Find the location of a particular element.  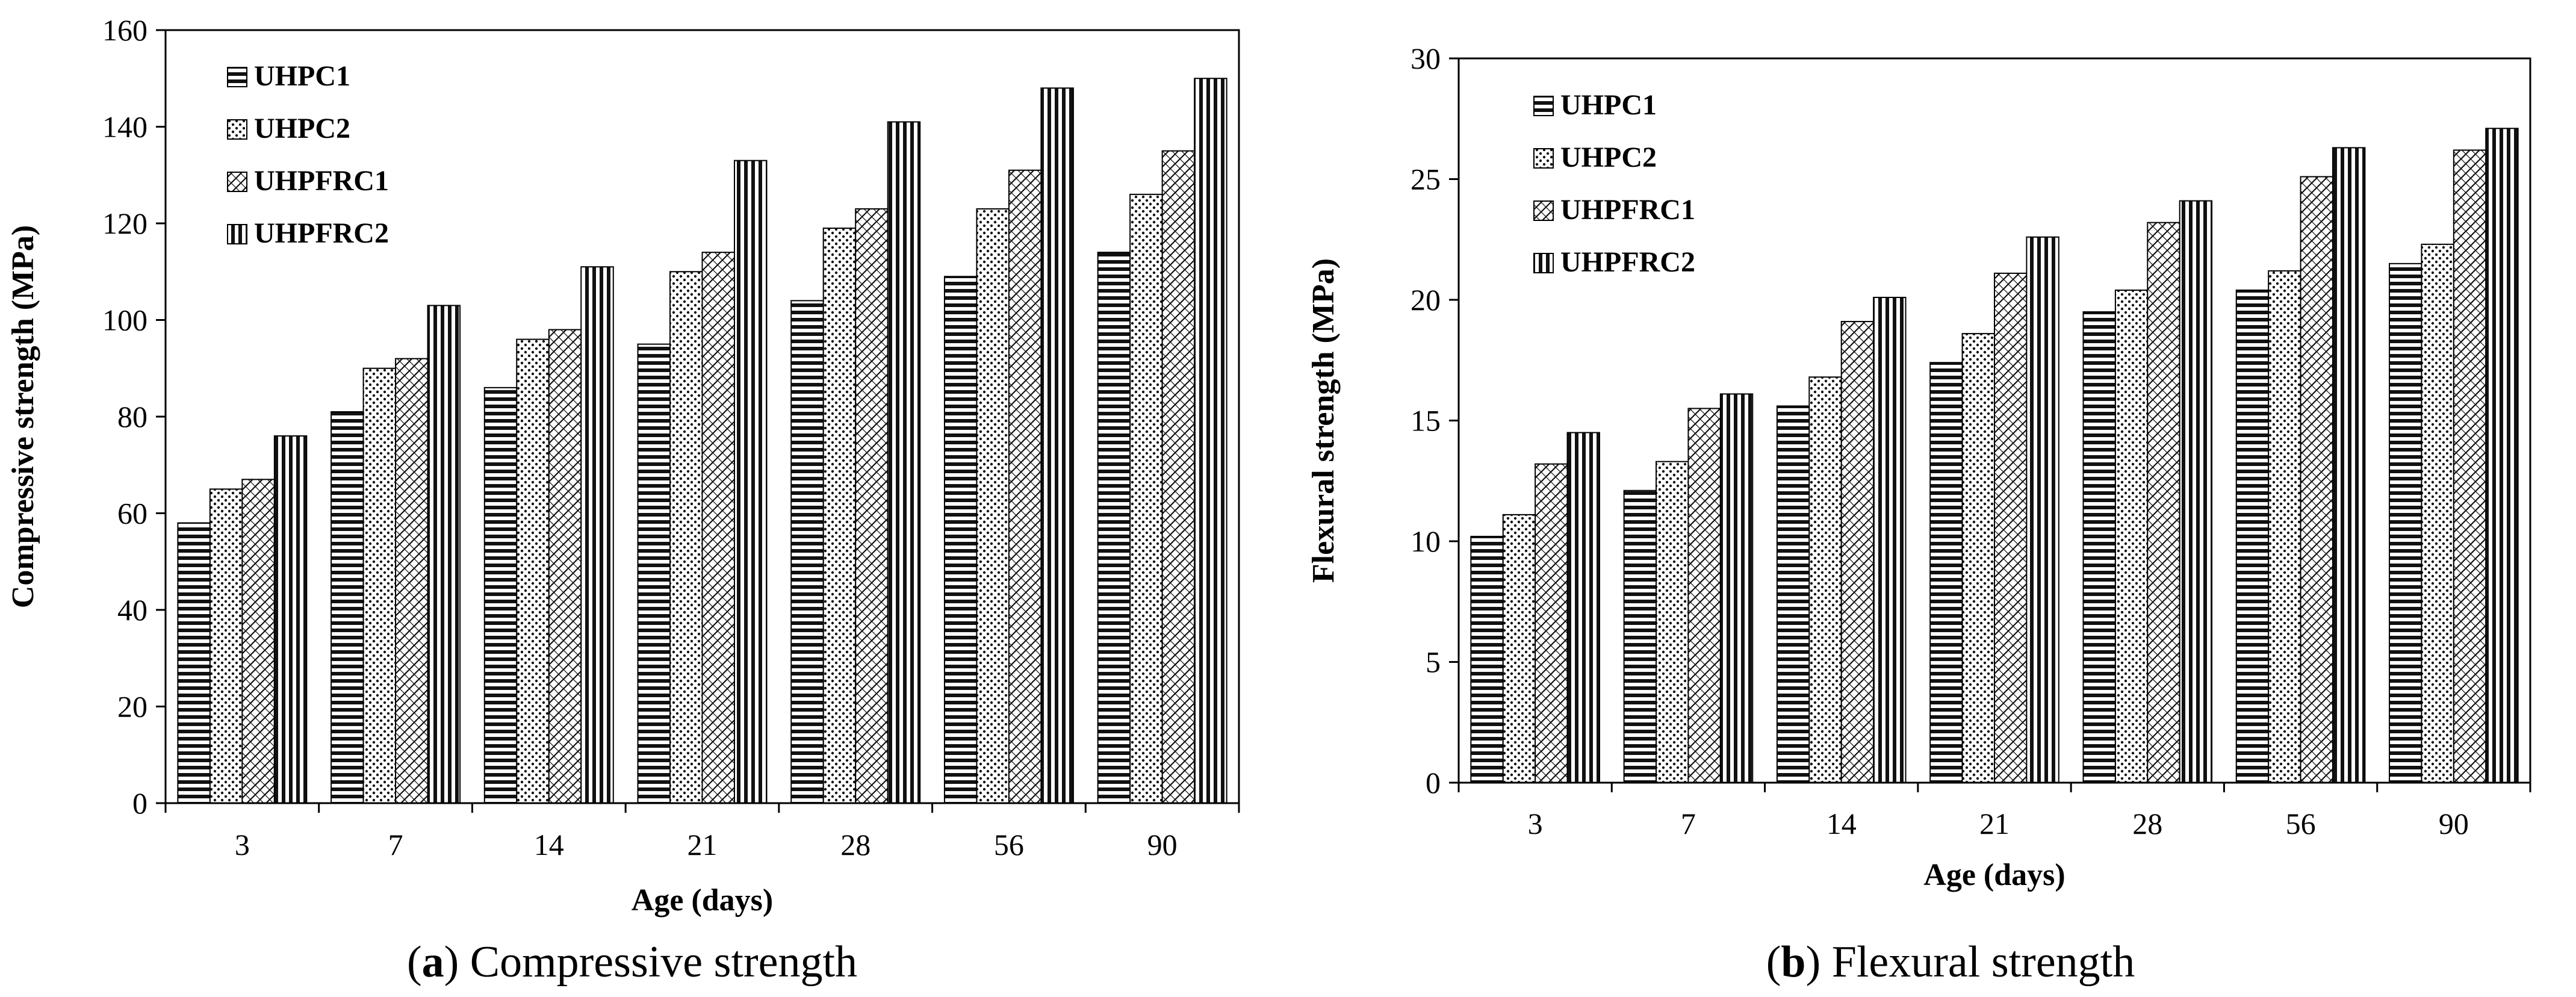

flexural-caption-letter: b is located at coordinates (1793, 962).